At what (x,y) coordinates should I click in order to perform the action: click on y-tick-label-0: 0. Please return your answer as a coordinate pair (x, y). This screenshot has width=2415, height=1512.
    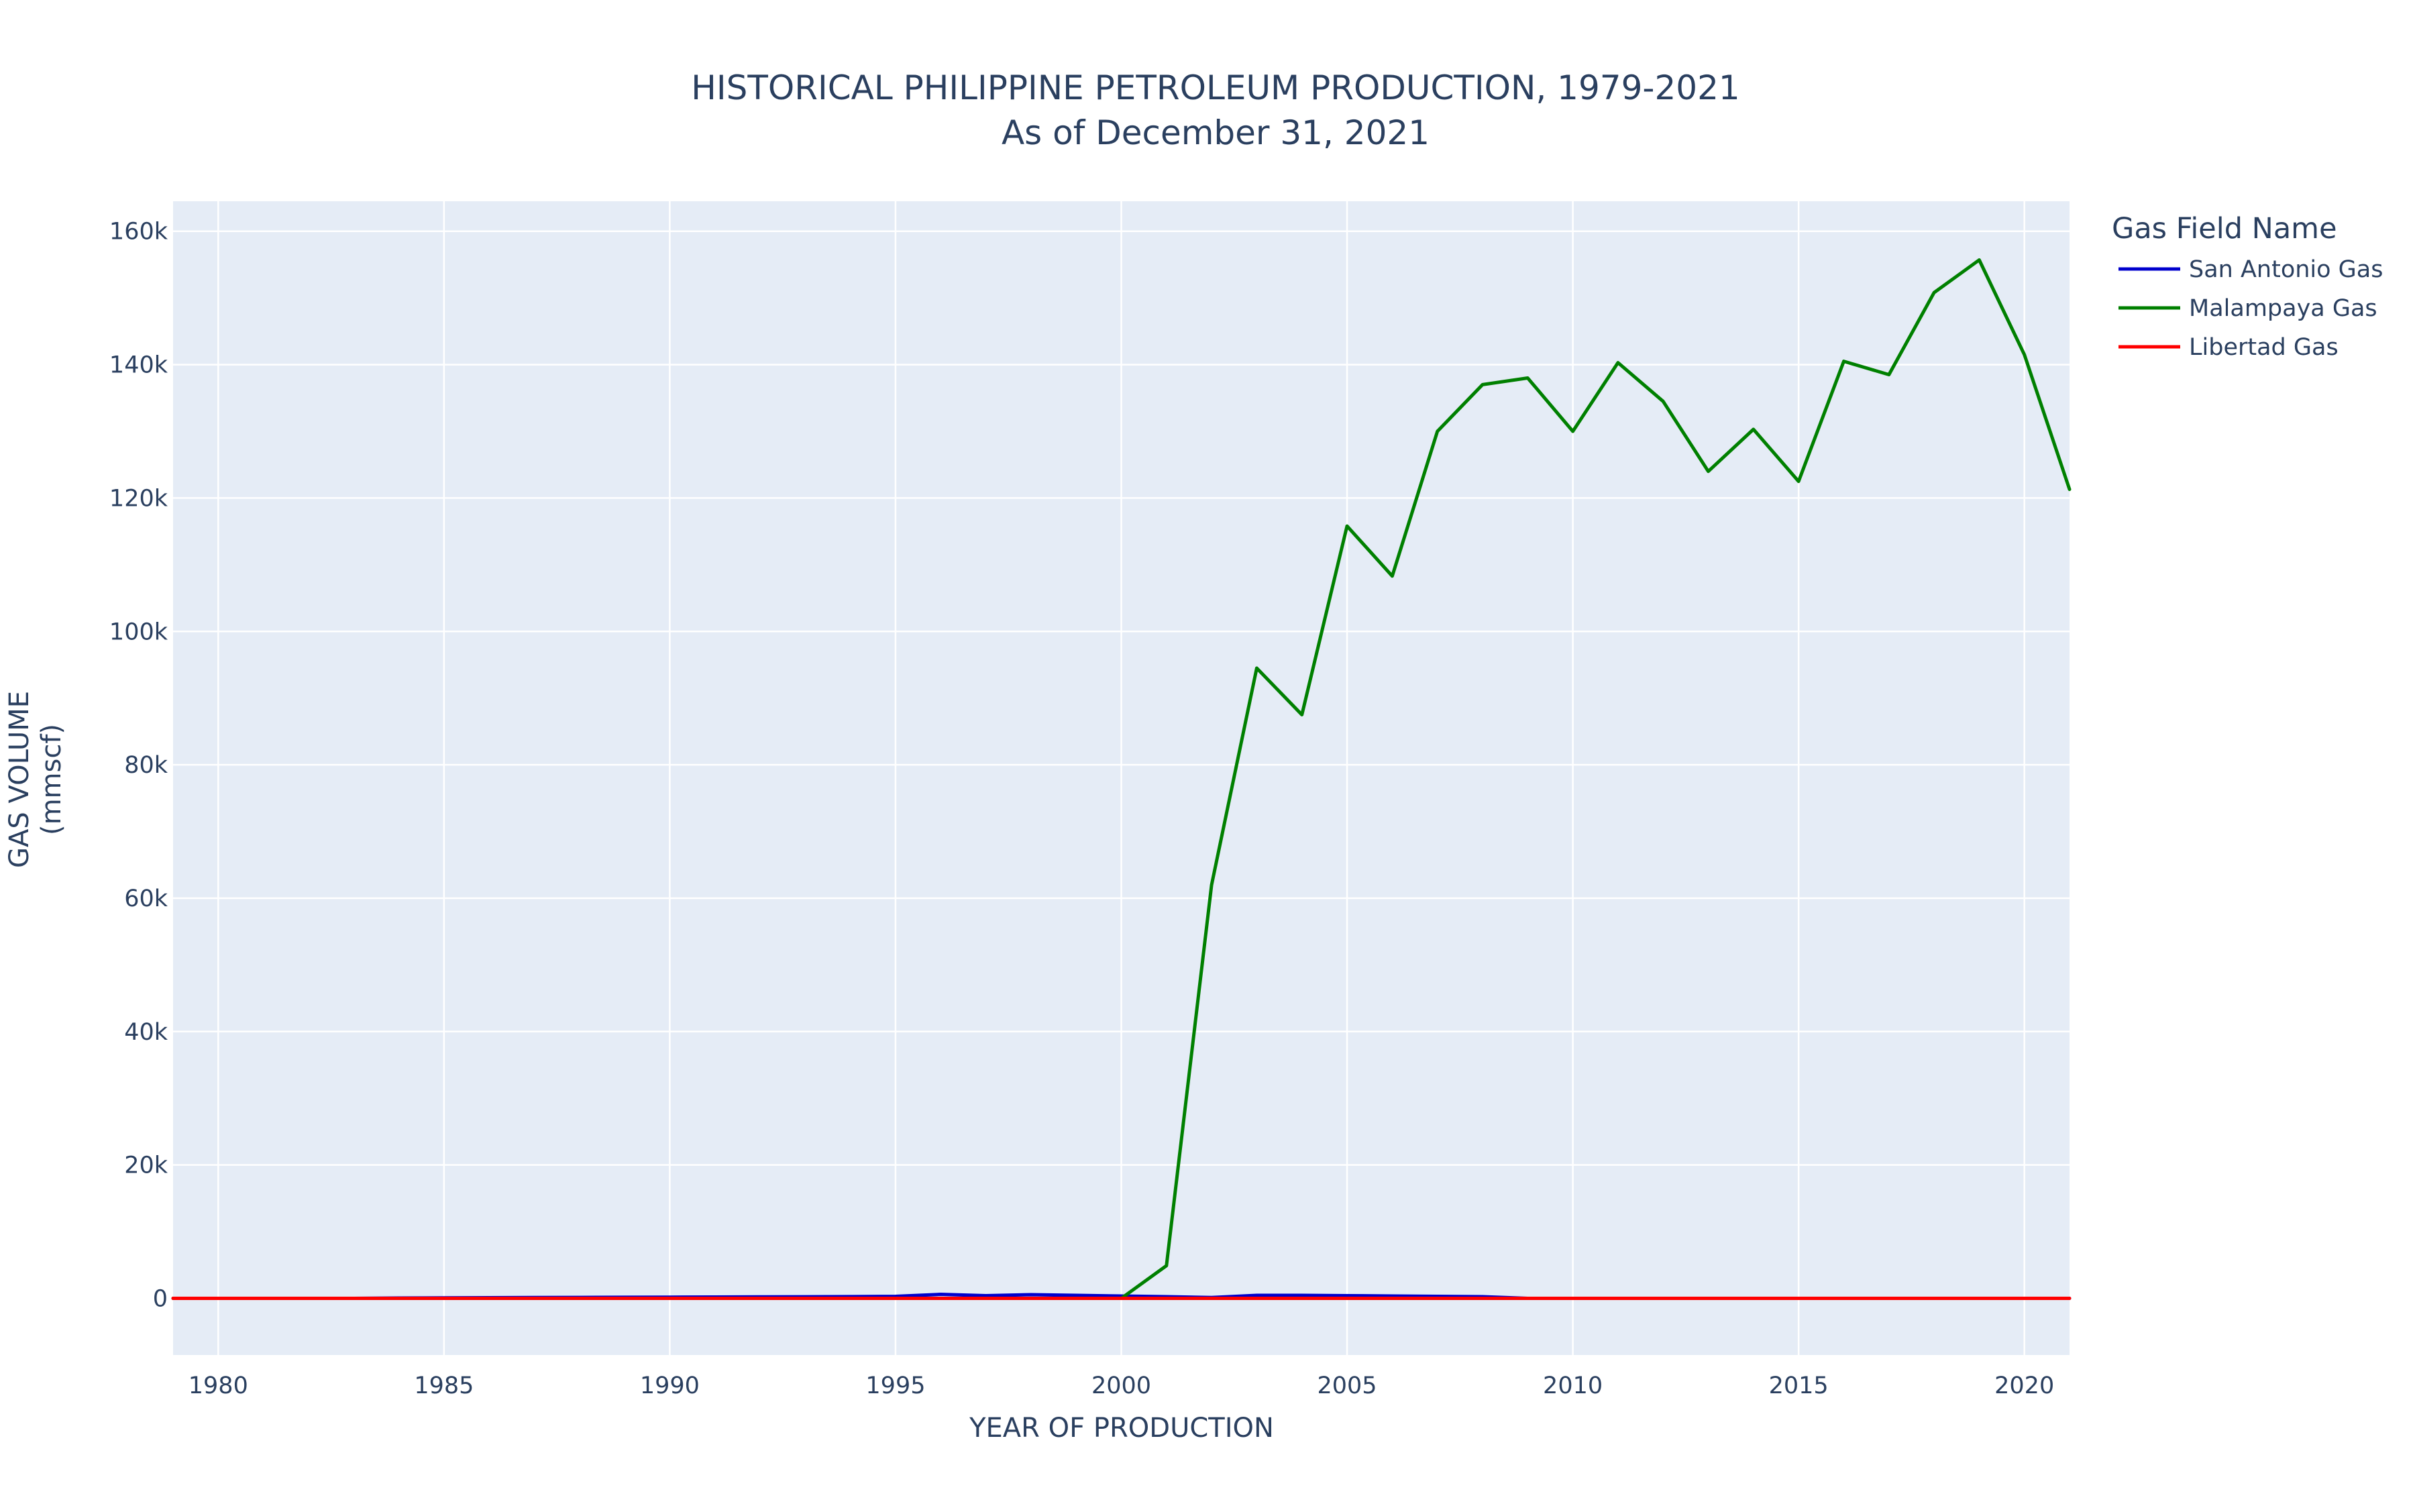
    Looking at the image, I should click on (160, 1298).